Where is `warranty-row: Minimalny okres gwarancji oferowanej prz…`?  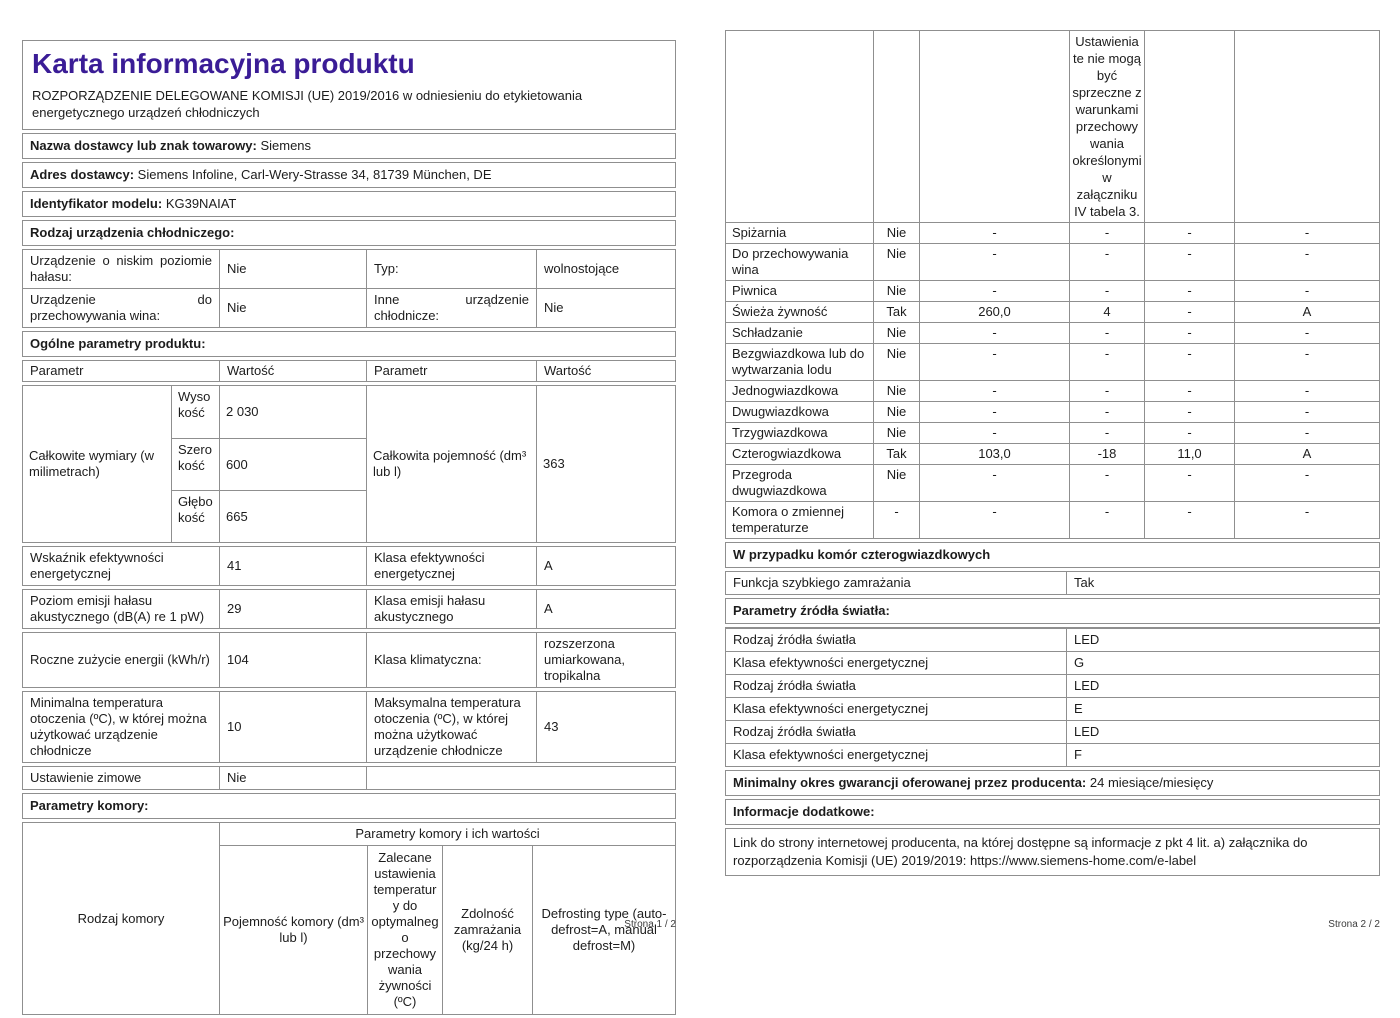
warranty-row: Minimalny okres gwarancji oferowanej prz… is located at coordinates (1052, 783).